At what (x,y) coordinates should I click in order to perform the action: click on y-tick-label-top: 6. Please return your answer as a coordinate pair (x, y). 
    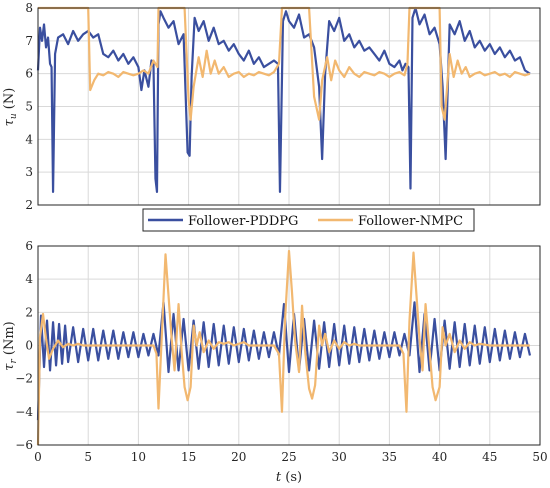
    Looking at the image, I should click on (29, 74).